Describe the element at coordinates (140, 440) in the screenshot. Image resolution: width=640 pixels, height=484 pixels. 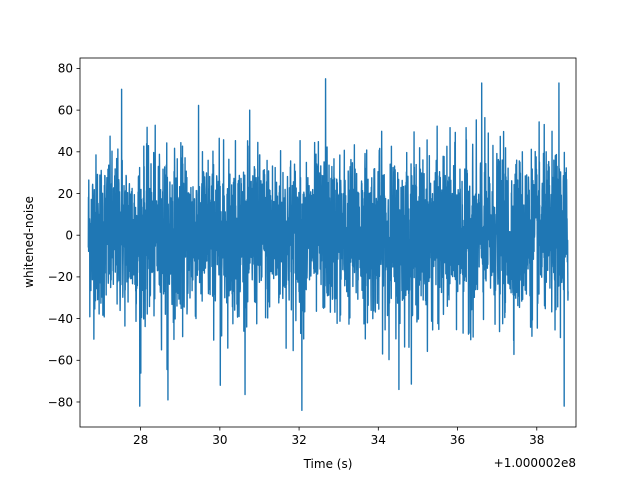
I see `x-tick-label: 28` at that location.